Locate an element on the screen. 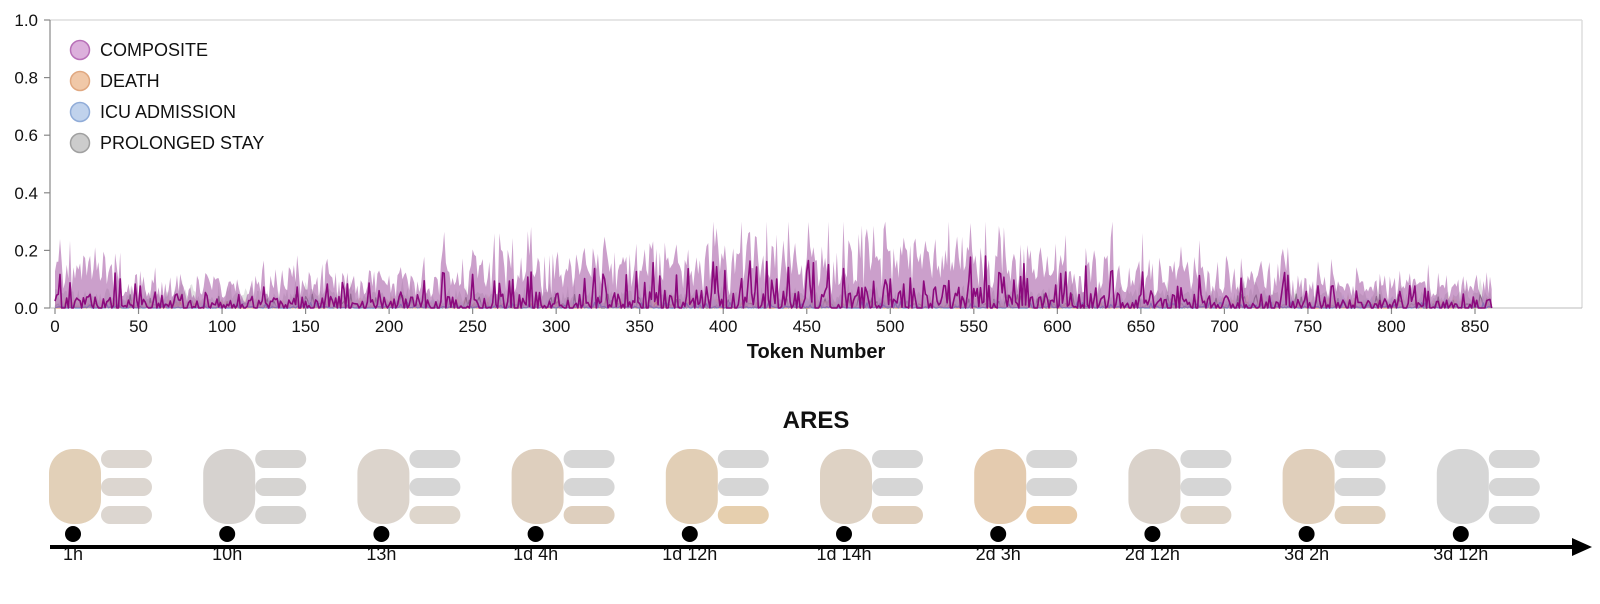 The height and width of the screenshot is (604, 1600). y-tick-label: 0.8 is located at coordinates (26, 78).